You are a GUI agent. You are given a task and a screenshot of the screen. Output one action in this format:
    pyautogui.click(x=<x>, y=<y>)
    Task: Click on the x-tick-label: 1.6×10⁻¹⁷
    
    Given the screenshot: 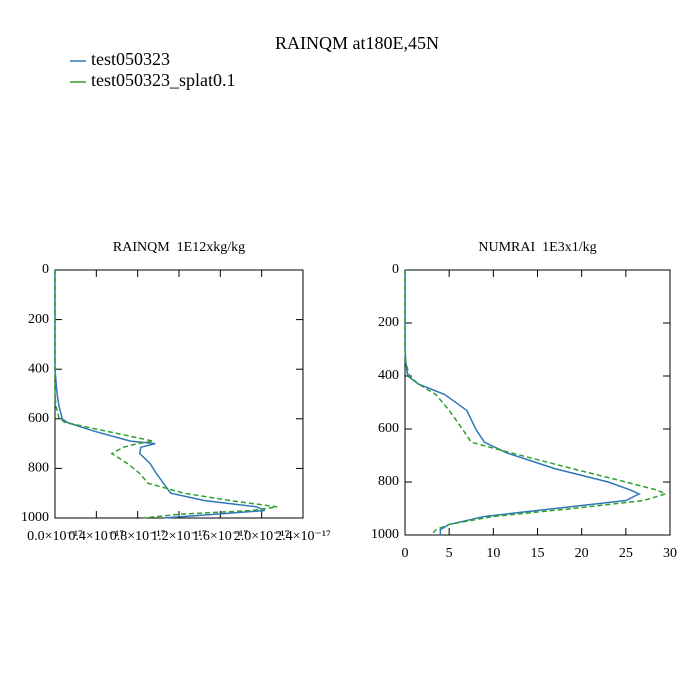 What is the action you would take?
    pyautogui.click(x=220, y=536)
    